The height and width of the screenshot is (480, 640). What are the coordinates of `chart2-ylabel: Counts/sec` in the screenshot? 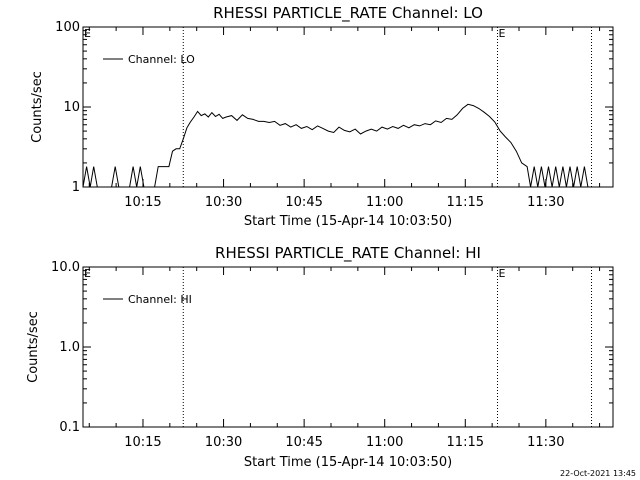 It's located at (33, 347).